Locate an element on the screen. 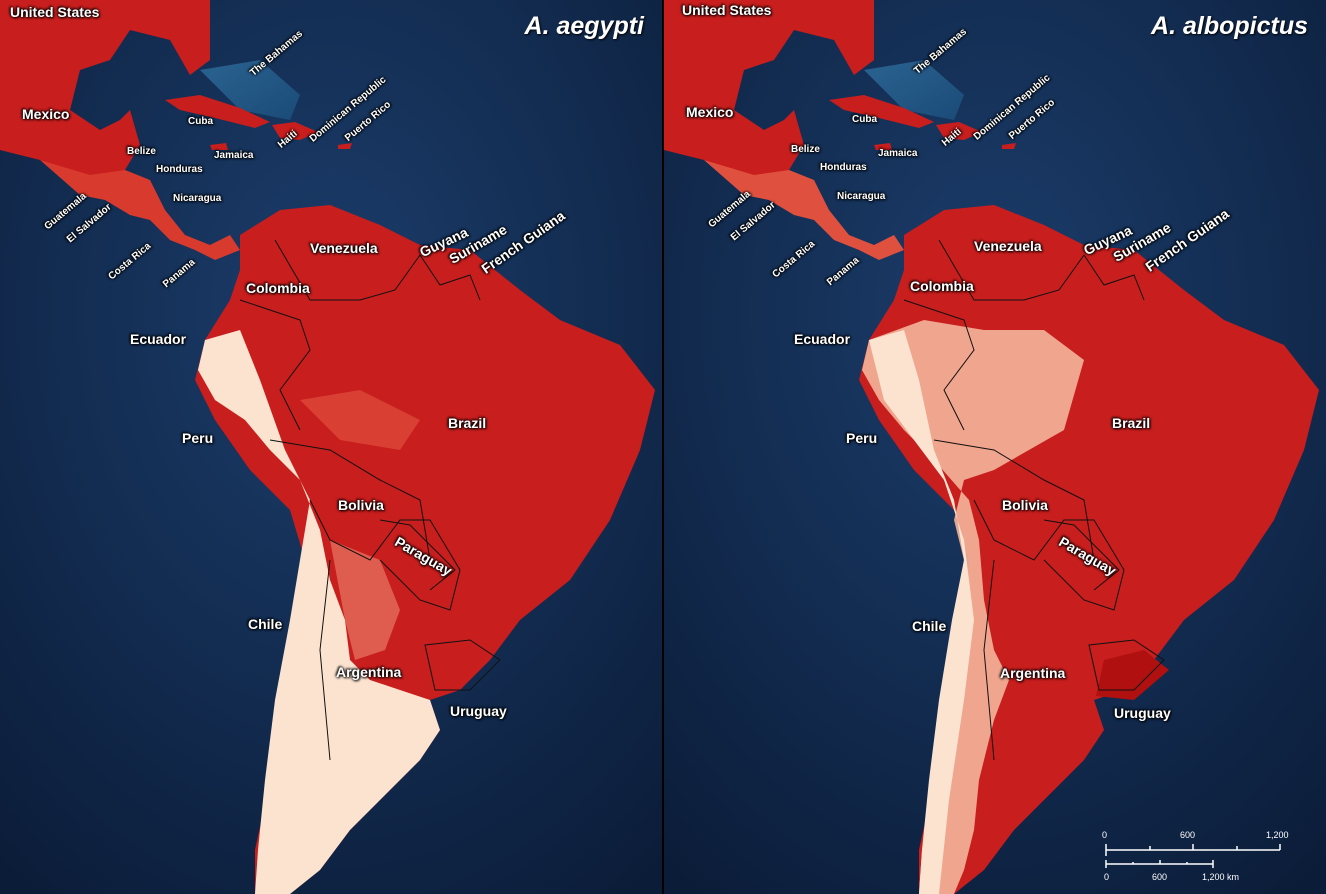  scale-bottom-tick-2: 1,200 km is located at coordinates (1221, 877).